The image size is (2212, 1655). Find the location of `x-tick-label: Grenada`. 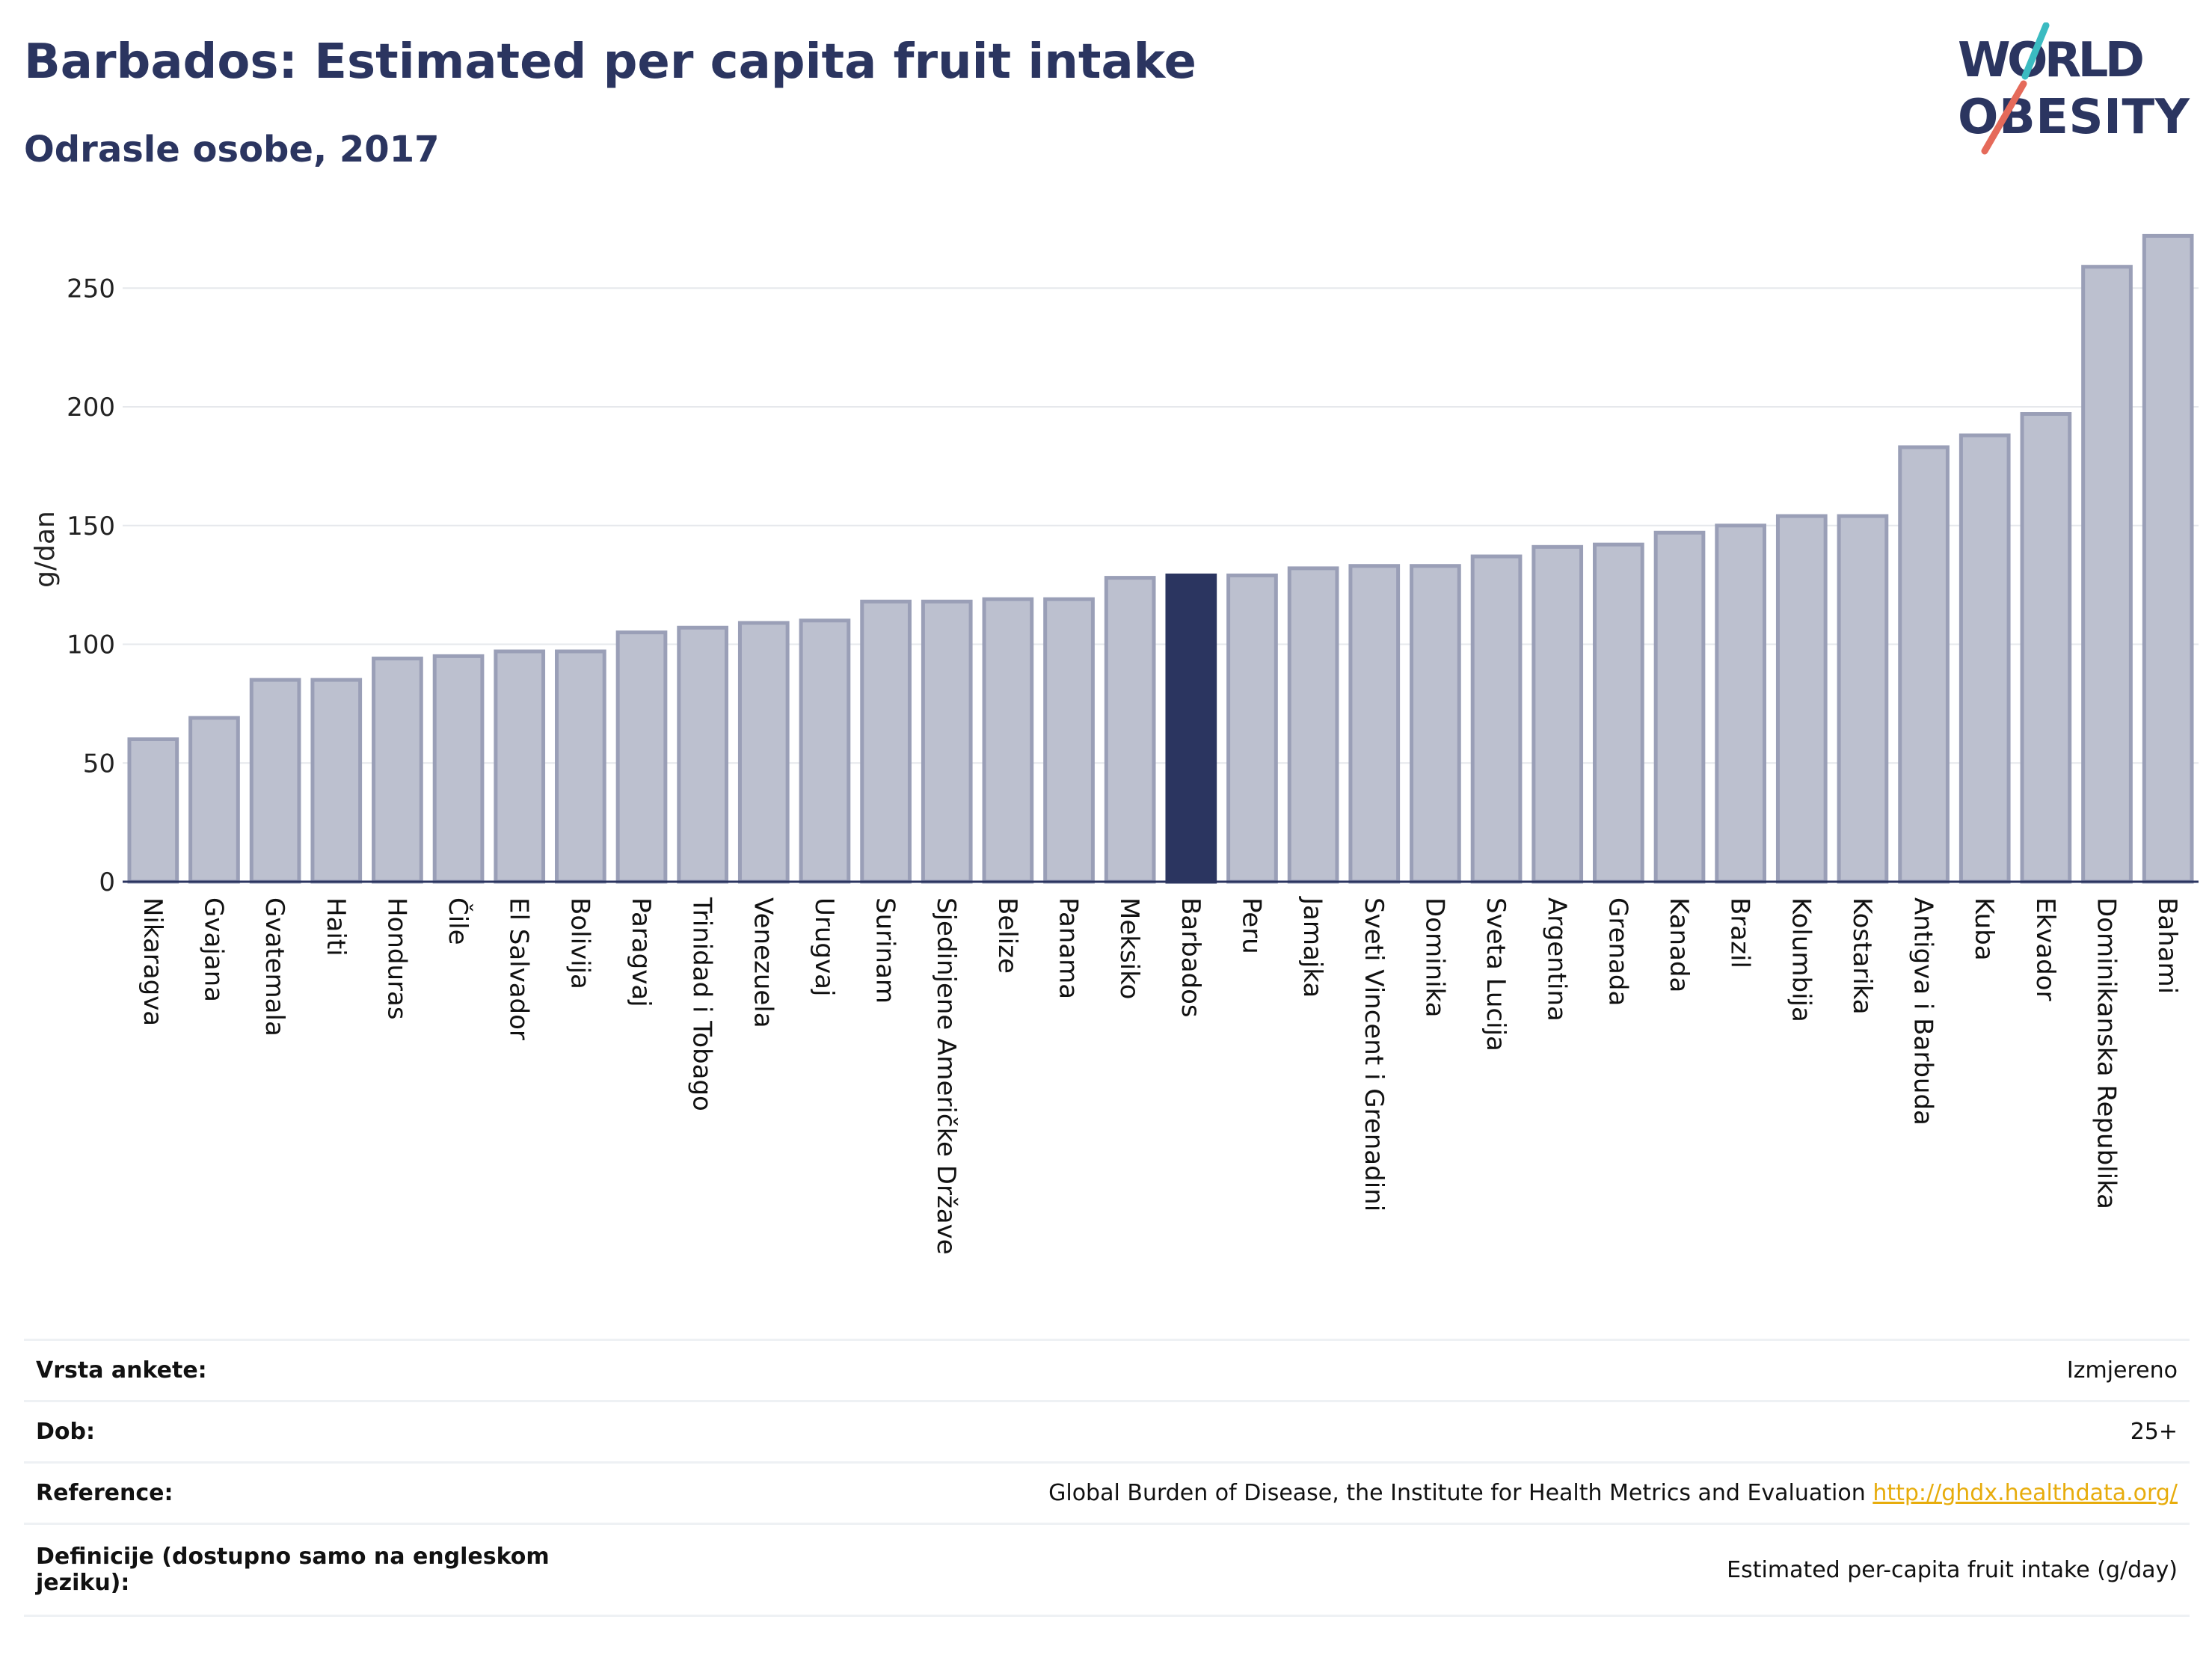

x-tick-label: Grenada is located at coordinates (1617, 951).